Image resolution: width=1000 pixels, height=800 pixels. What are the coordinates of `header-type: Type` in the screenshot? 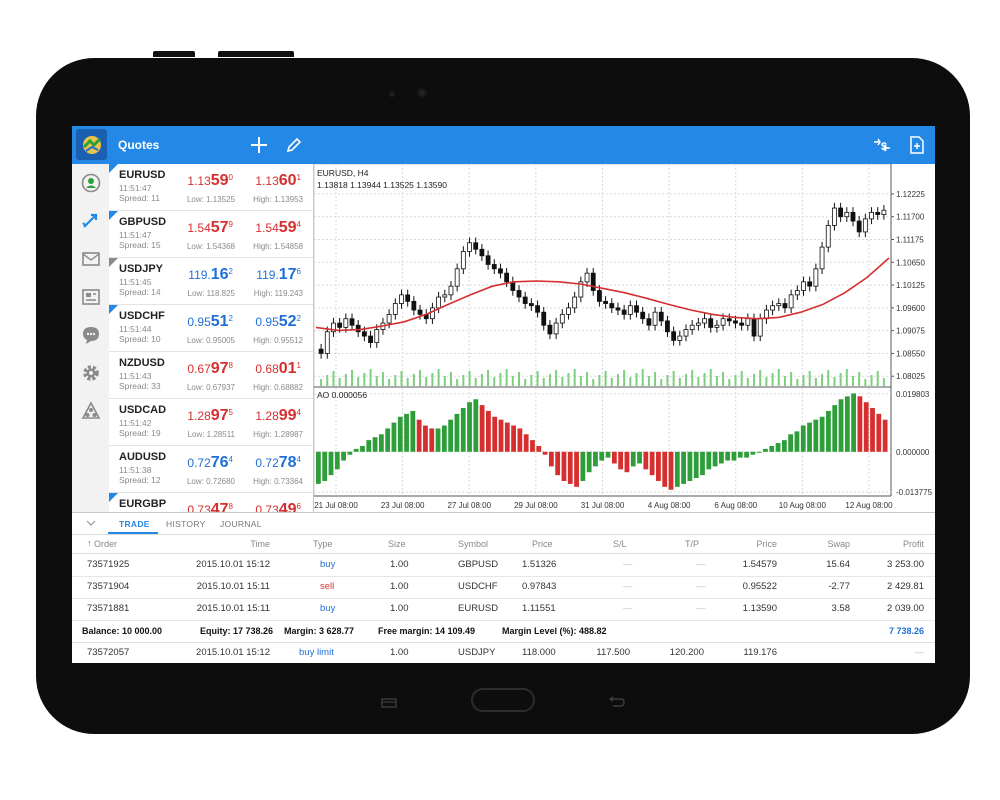 It's located at (323, 544).